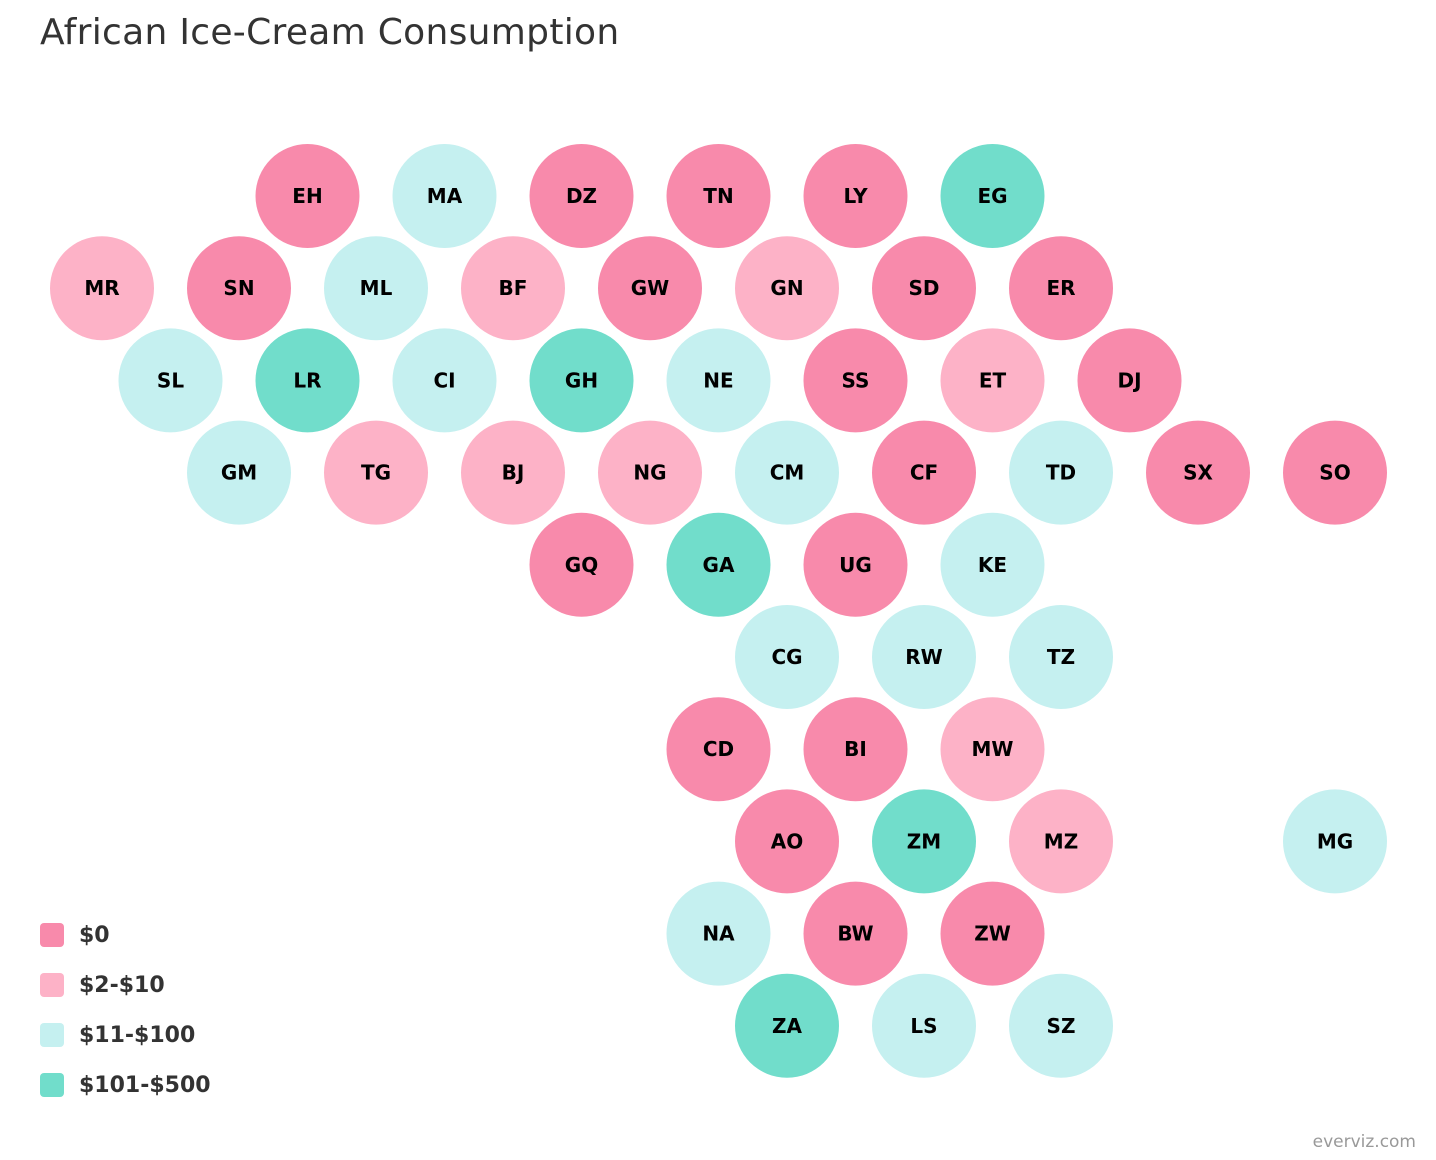 The image size is (1436, 1160). I want to click on tile-ng: NG, so click(650, 472).